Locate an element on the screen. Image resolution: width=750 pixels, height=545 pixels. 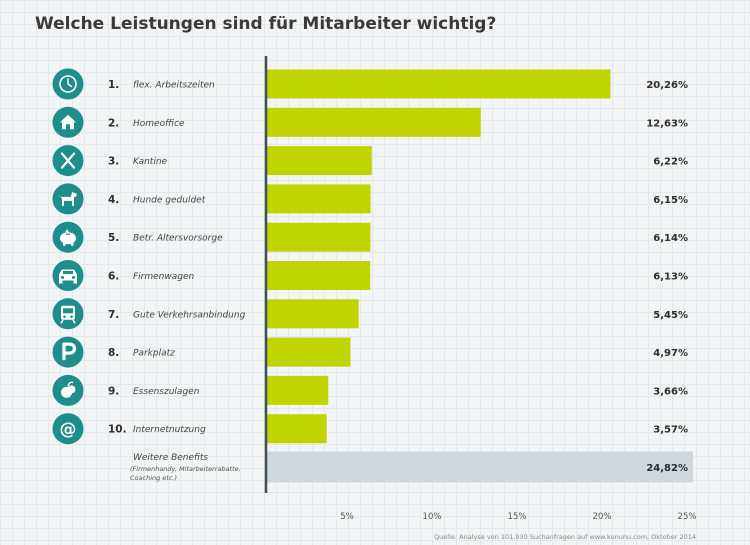
value-label: 12,63% is located at coordinates (667, 123).